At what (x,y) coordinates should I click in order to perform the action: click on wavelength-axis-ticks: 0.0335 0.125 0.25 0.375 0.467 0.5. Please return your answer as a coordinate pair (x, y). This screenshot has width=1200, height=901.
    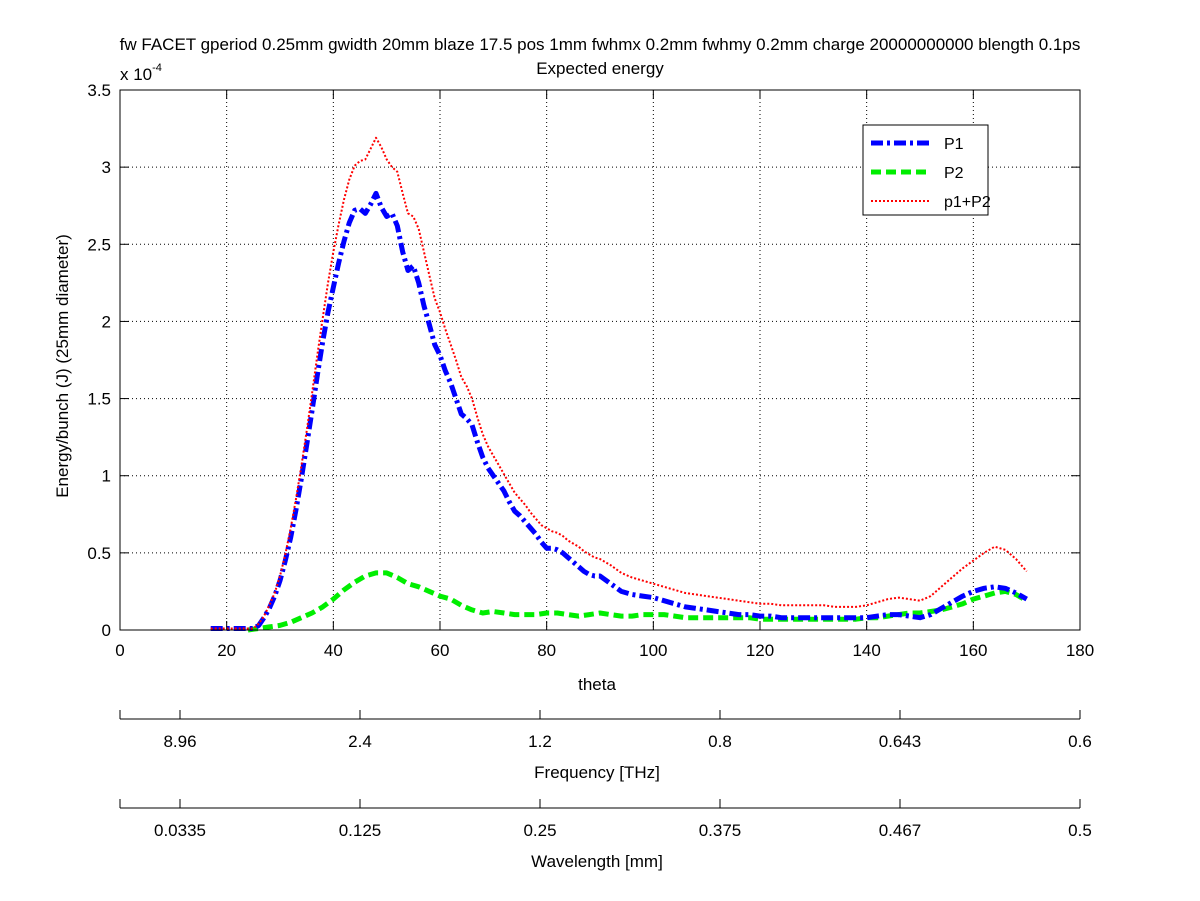
    Looking at the image, I should click on (605, 819).